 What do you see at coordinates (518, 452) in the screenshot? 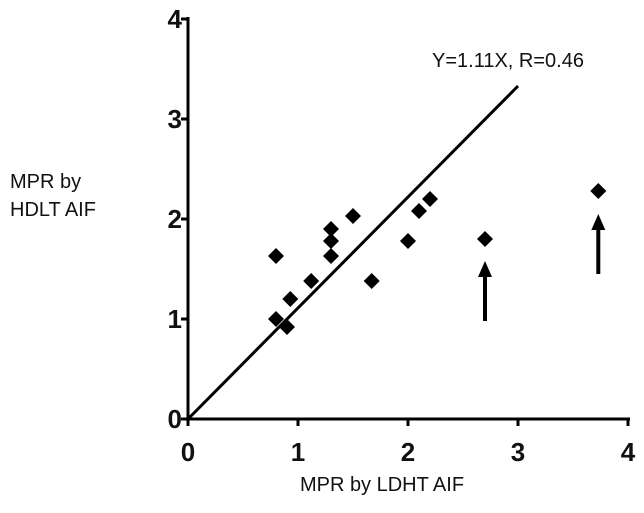
I see `x-tick-label: 3` at bounding box center [518, 452].